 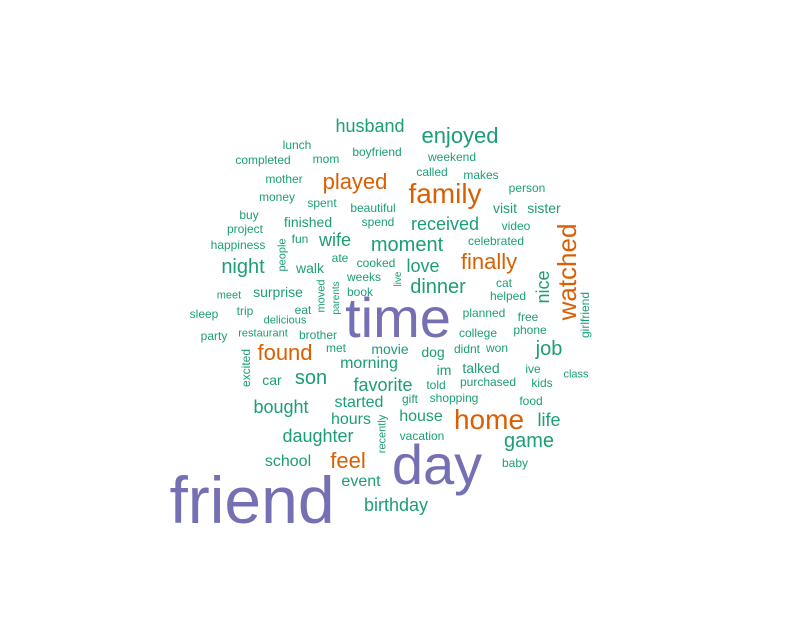 I want to click on cloud-word-house: house, so click(x=421, y=416).